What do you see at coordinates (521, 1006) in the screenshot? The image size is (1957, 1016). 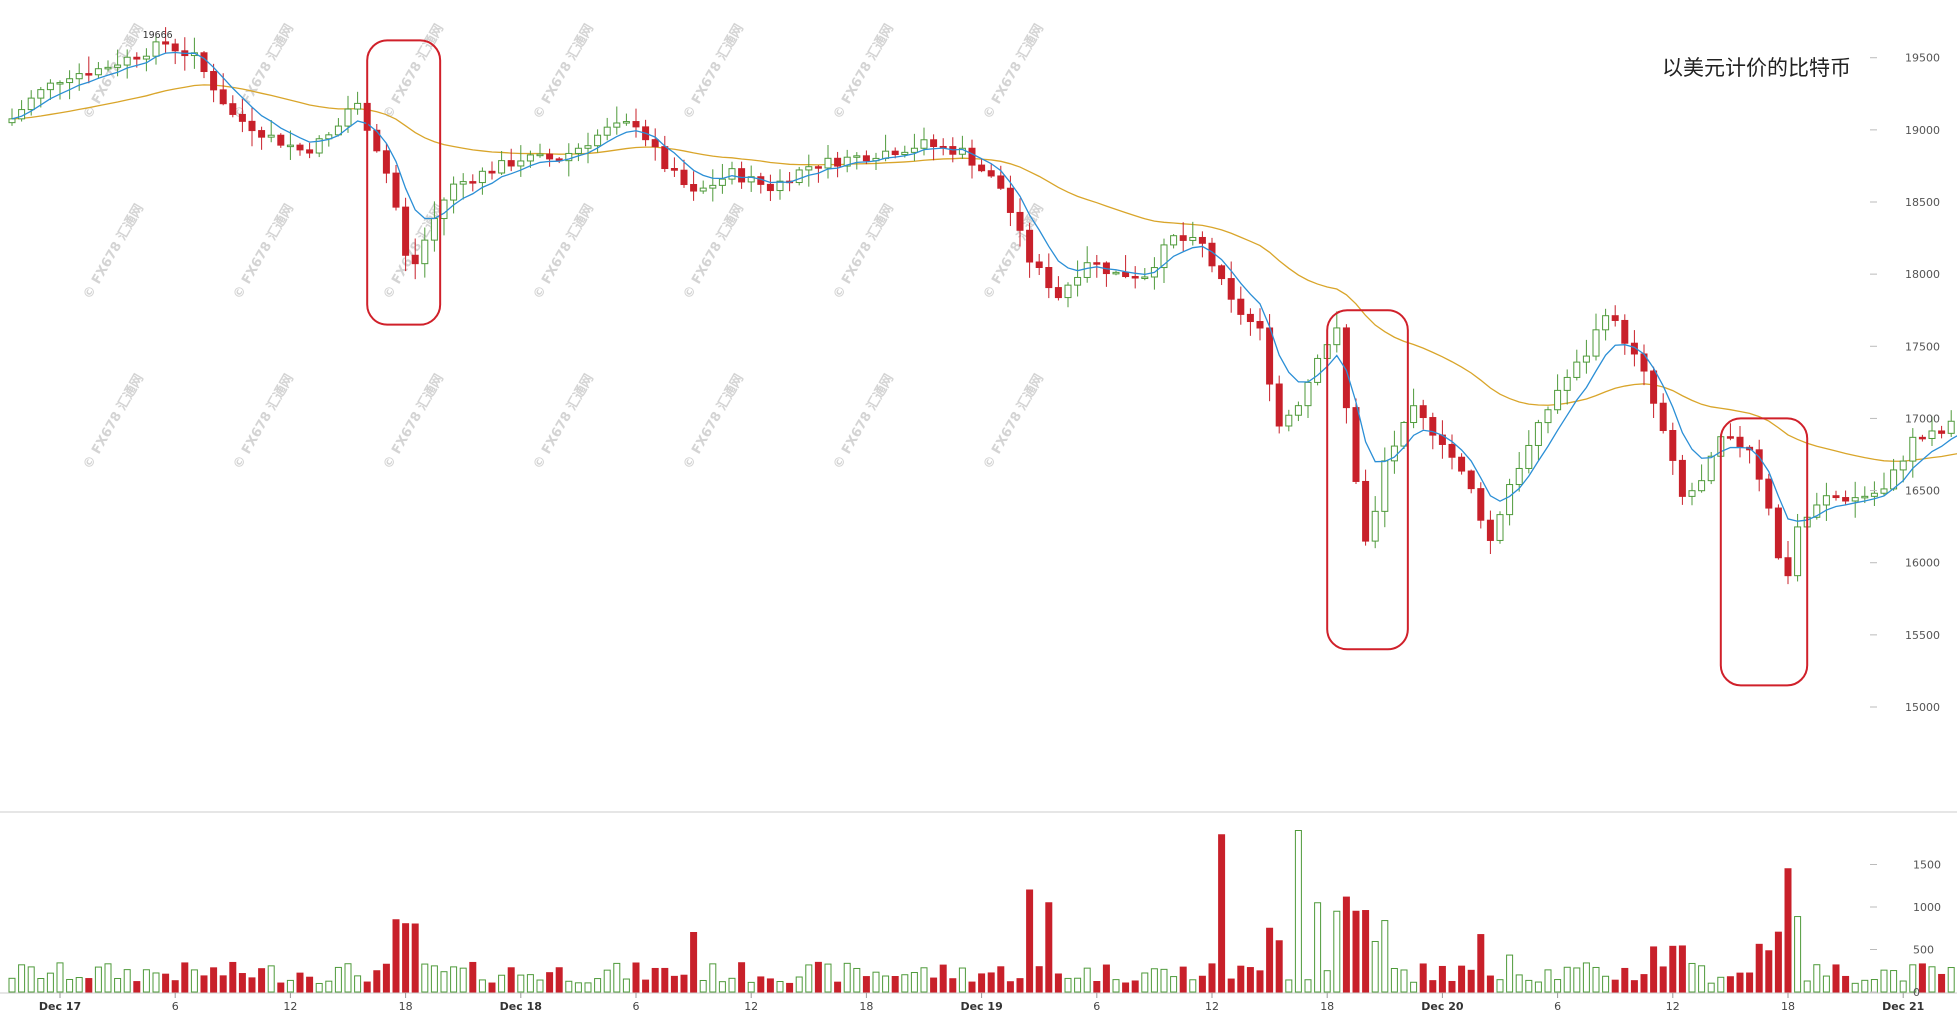 I see `x-tick-label: Dec 18` at bounding box center [521, 1006].